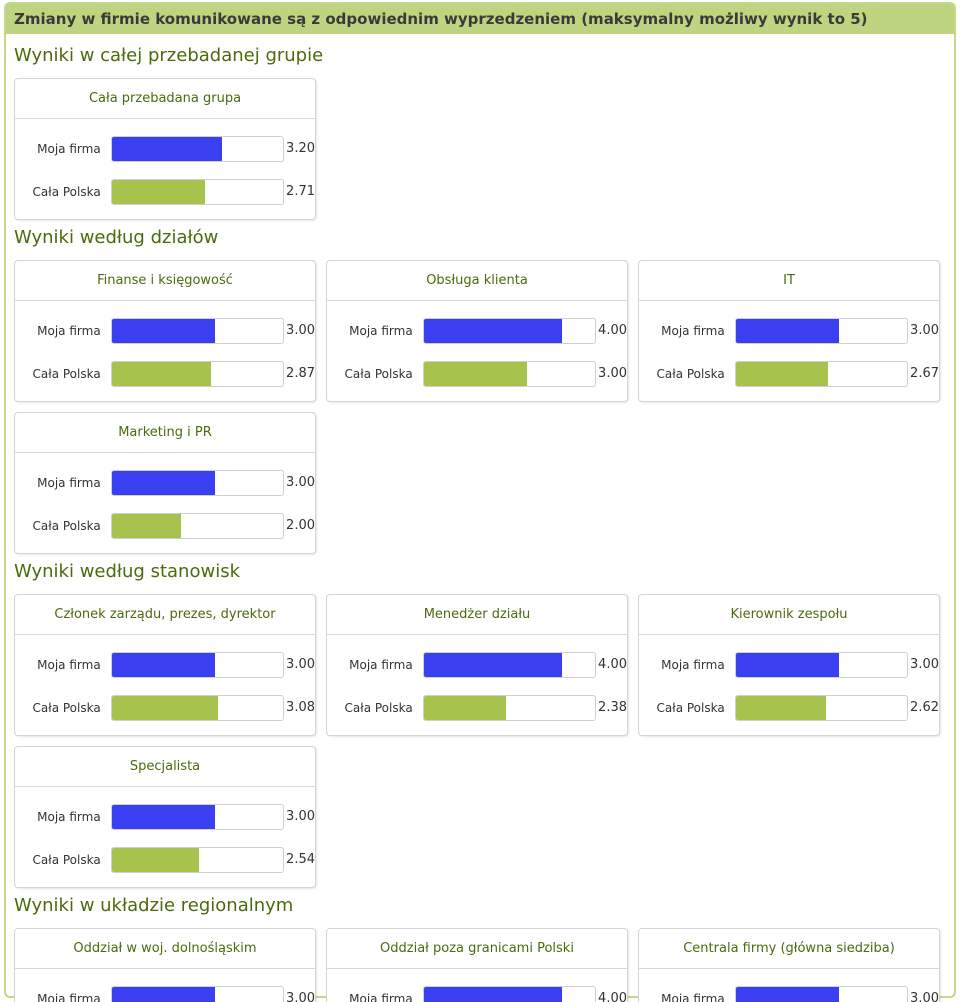 This screenshot has height=1002, width=960. What do you see at coordinates (300, 707) in the screenshot?
I see `value-label: 3.08` at bounding box center [300, 707].